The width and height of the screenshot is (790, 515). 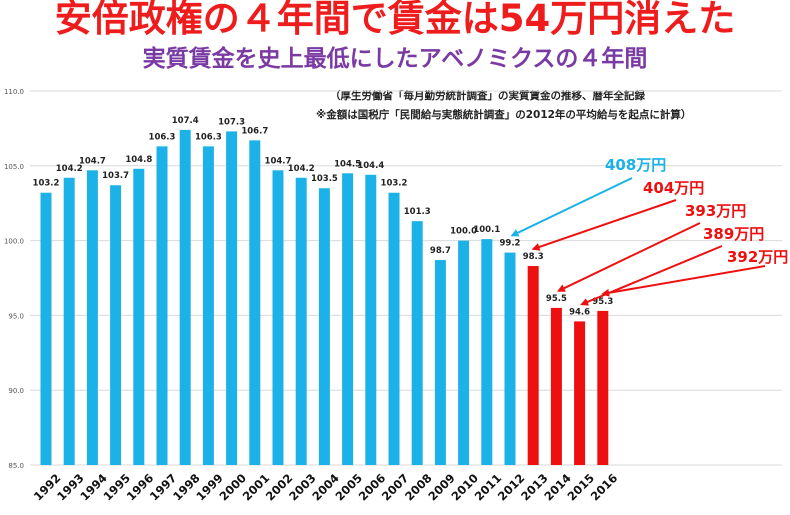 I want to click on chart-title: 安倍政権の４年間で賃金は54万円消えた, so click(x=395, y=20).